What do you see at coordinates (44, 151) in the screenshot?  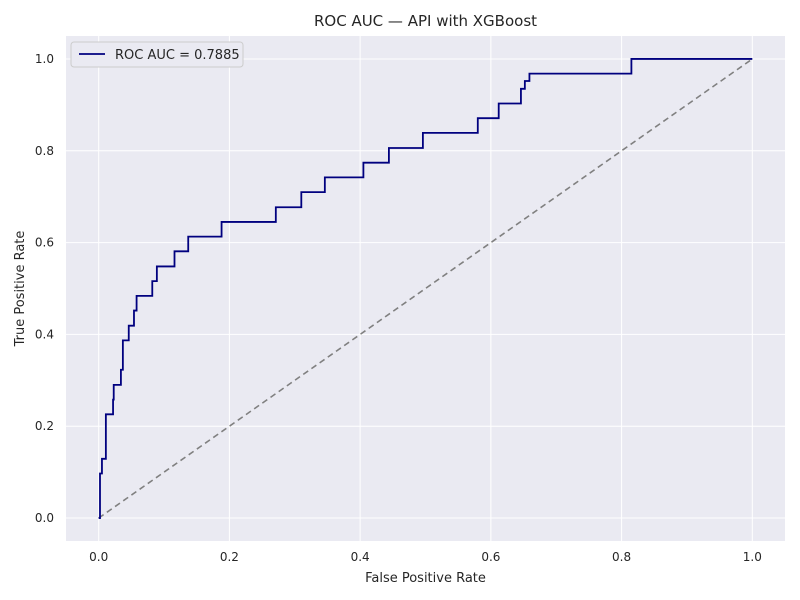 I see `y-tick-label: 0.8` at bounding box center [44, 151].